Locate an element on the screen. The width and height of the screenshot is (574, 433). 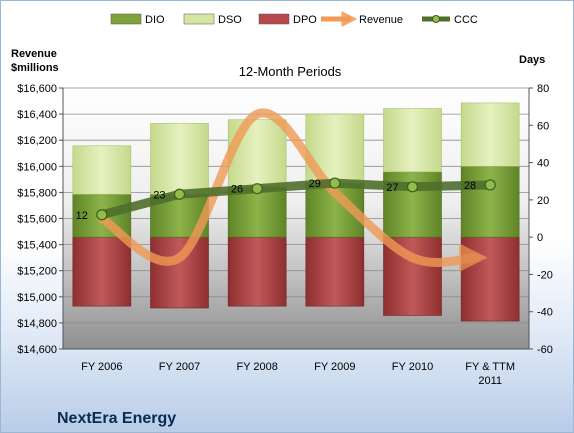
left-tick-label: $15,200 is located at coordinates (37, 272).